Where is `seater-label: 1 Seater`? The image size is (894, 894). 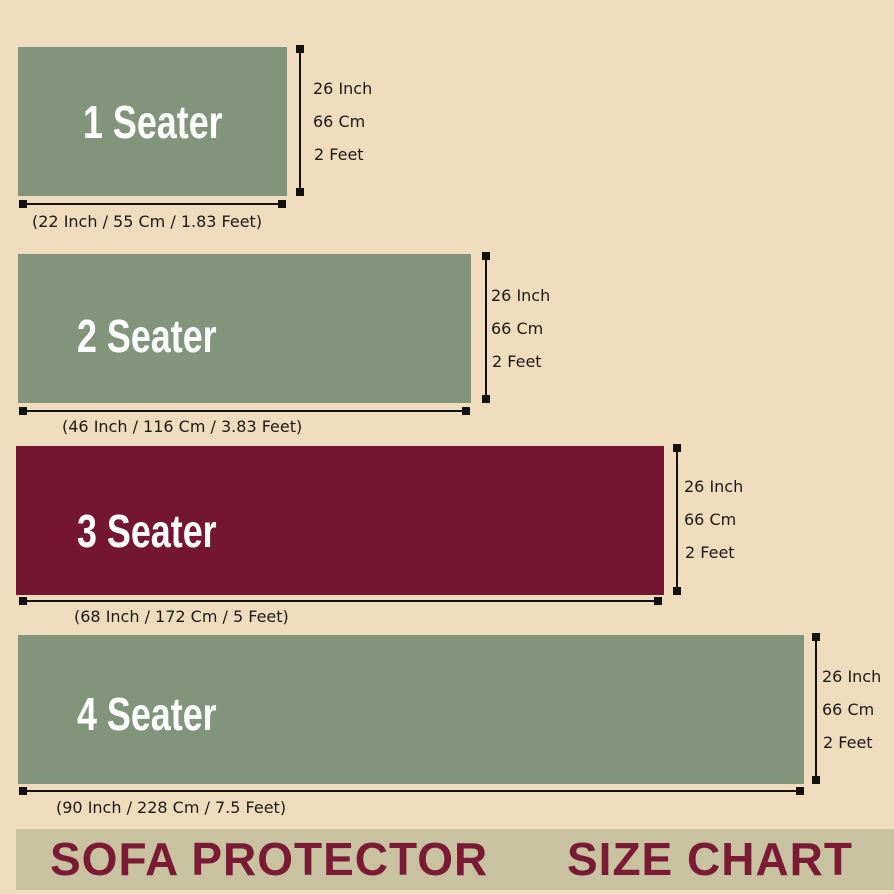
seater-label: 1 Seater is located at coordinates (153, 122).